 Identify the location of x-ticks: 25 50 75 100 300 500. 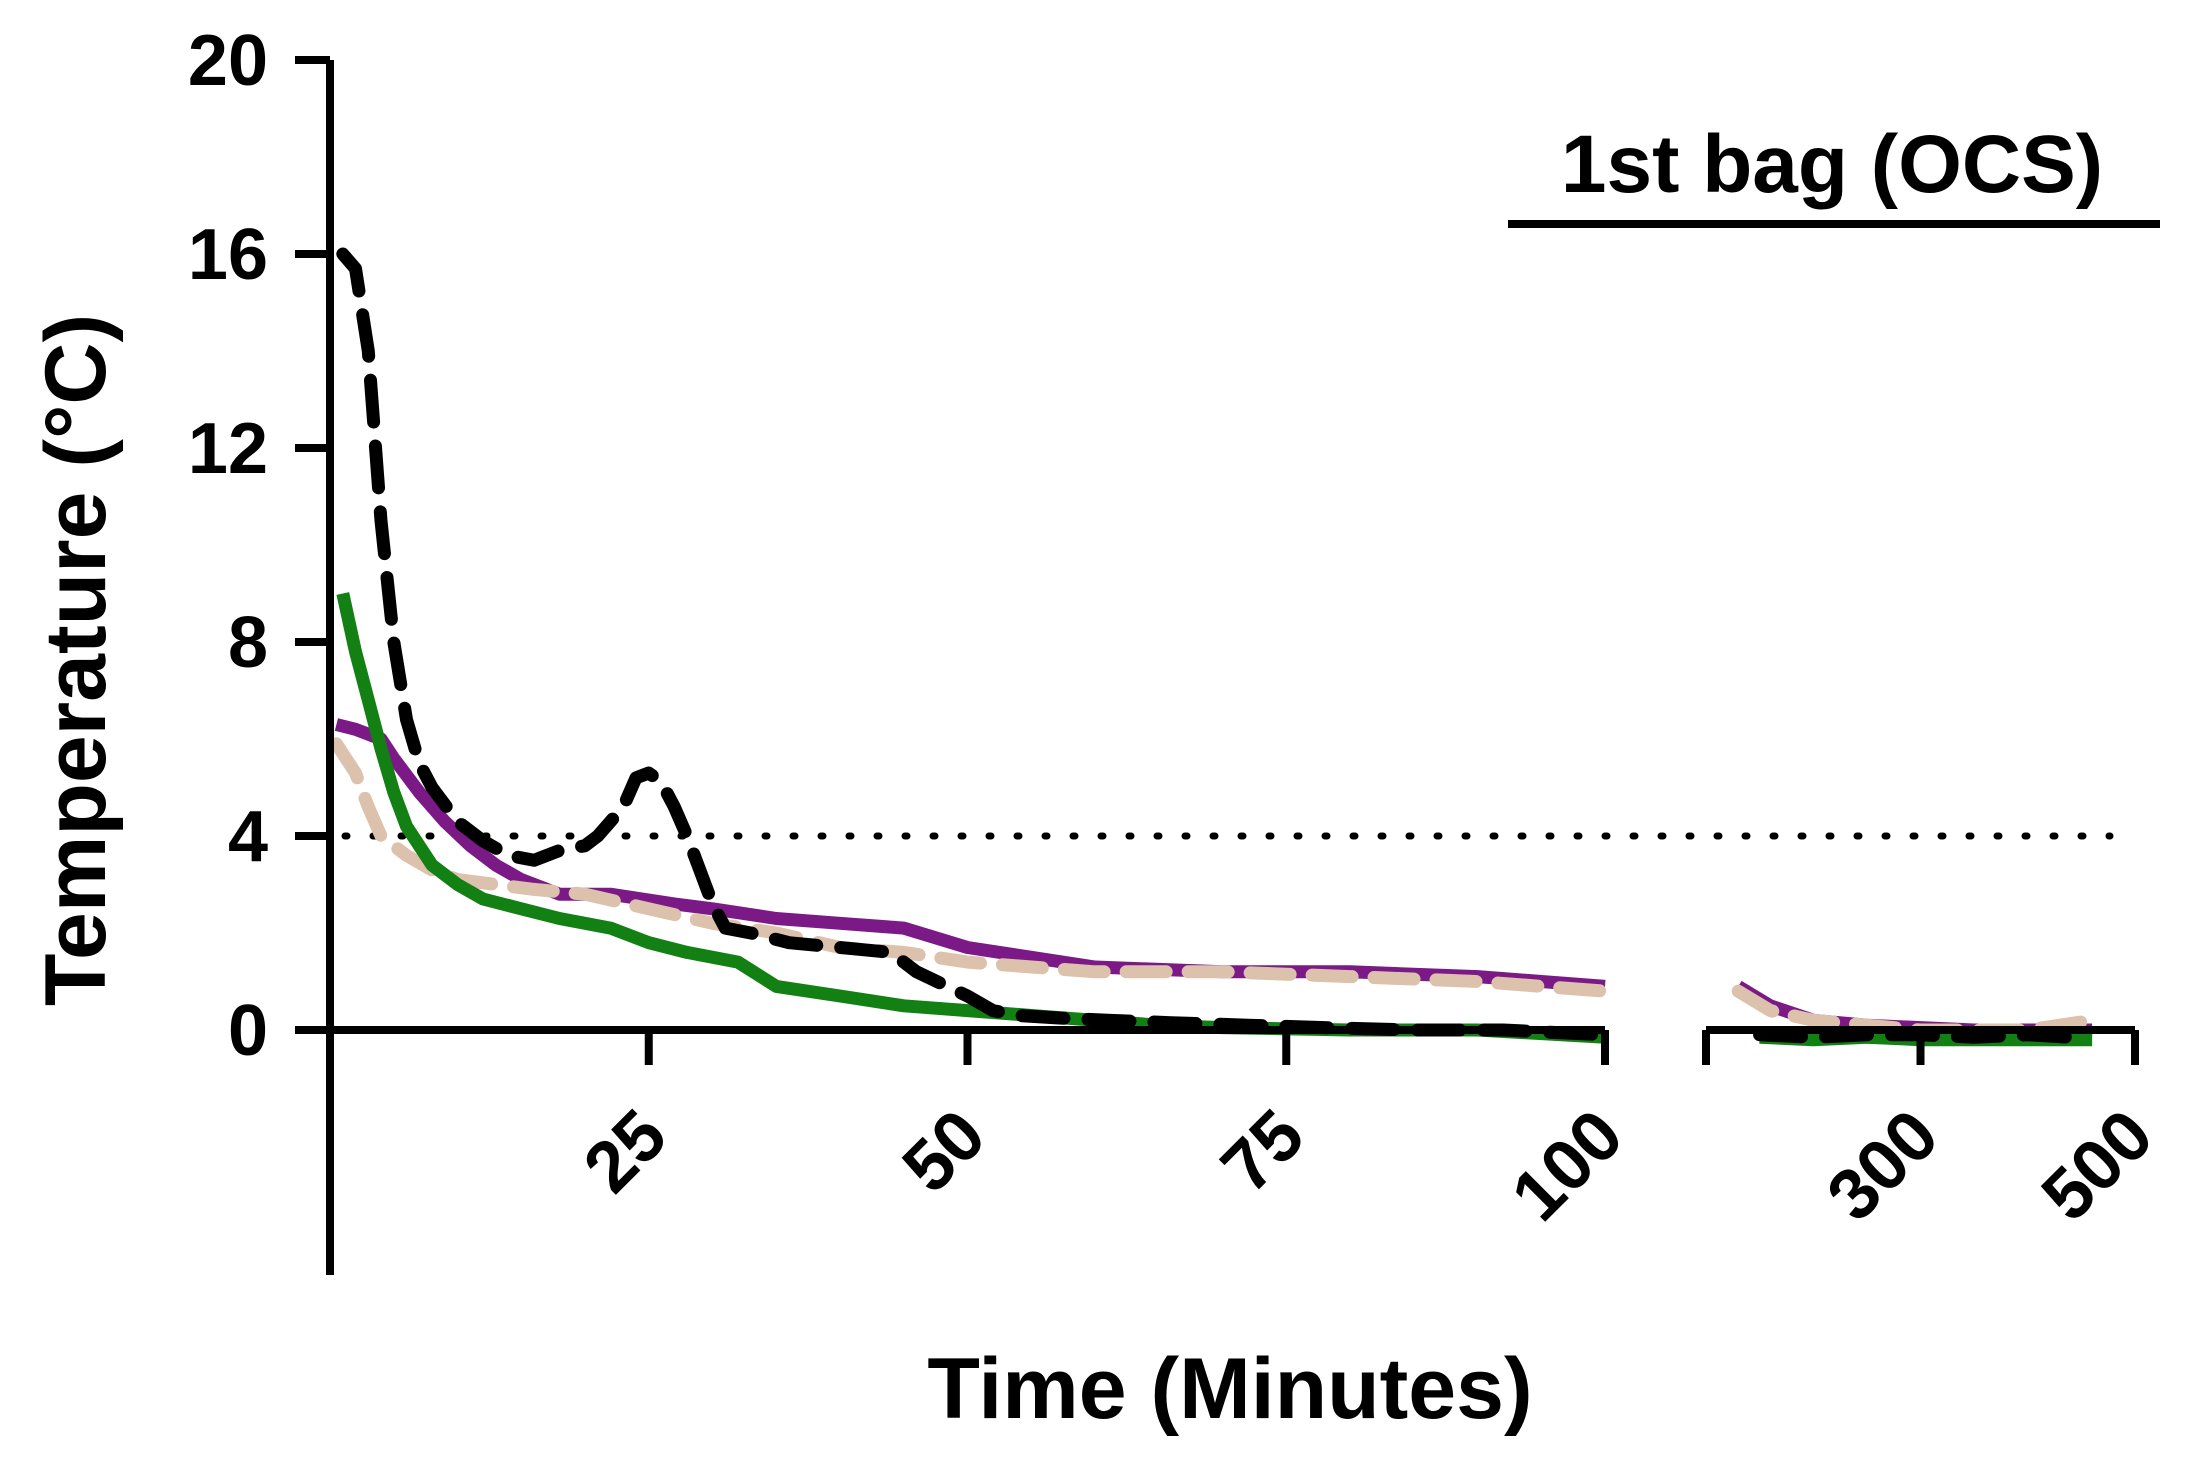
(1247, 1152).